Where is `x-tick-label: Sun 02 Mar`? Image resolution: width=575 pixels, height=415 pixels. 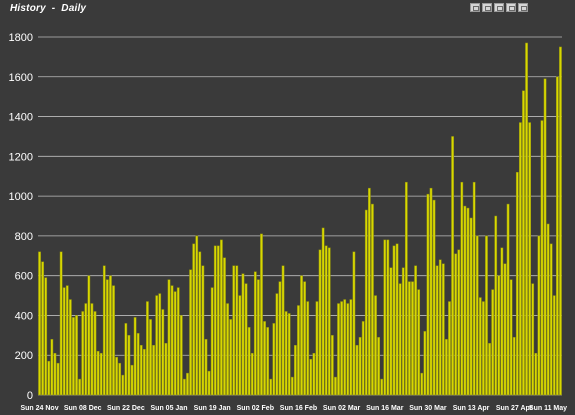 x-tick-label: Sun 02 Mar is located at coordinates (342, 408).